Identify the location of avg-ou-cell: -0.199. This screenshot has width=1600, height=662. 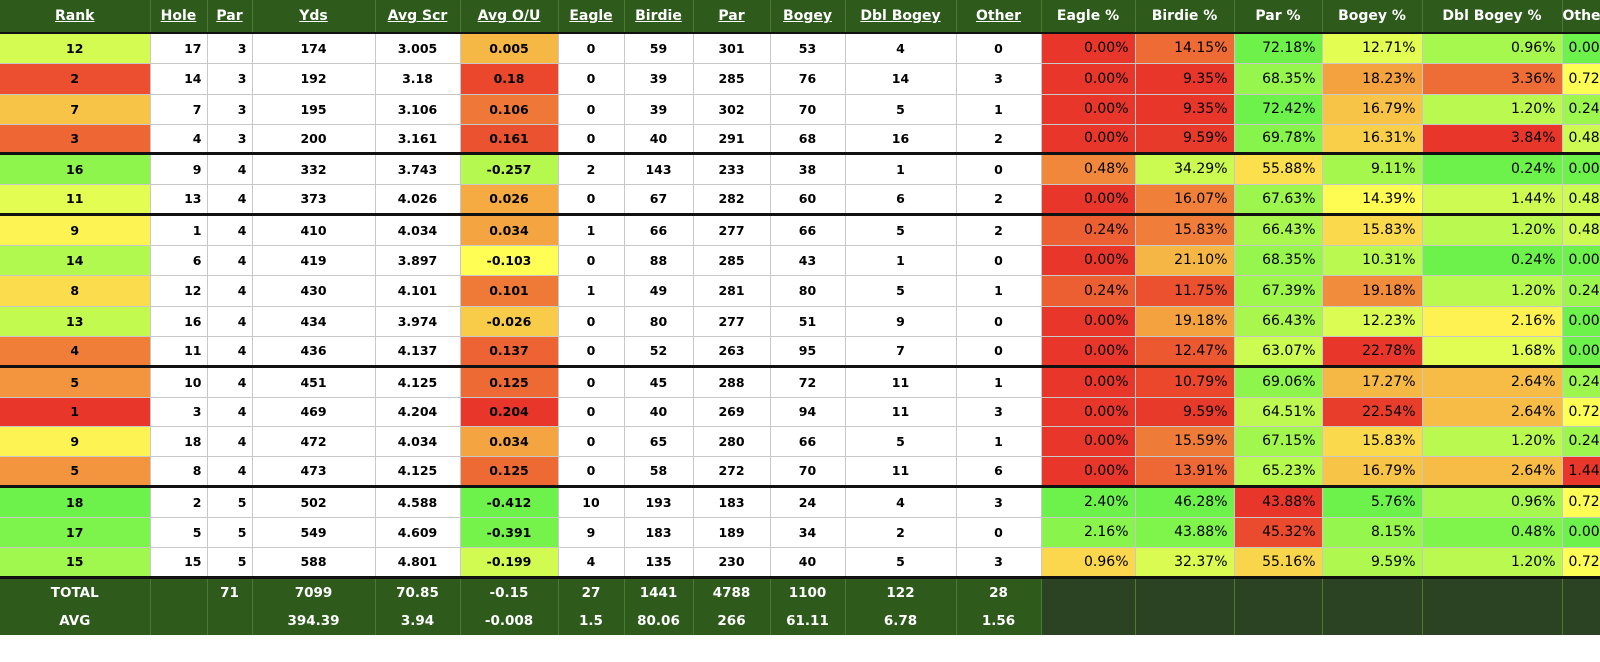
(509, 562).